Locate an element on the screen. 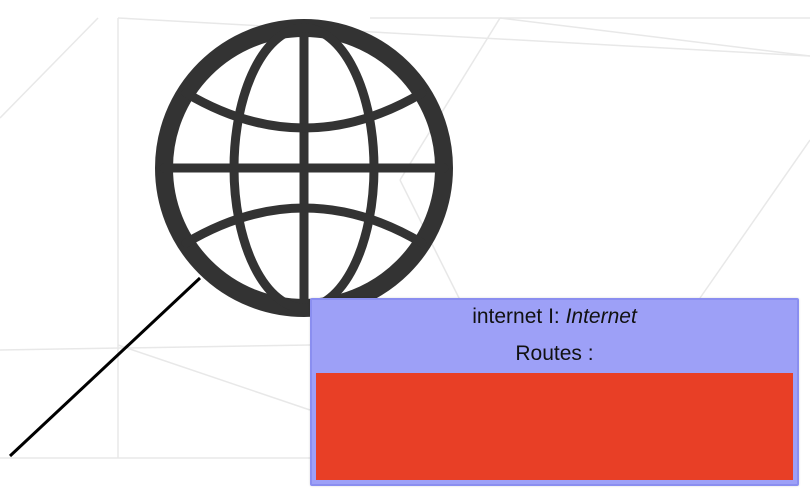 The image size is (810, 498). routes-panel is located at coordinates (554, 426).